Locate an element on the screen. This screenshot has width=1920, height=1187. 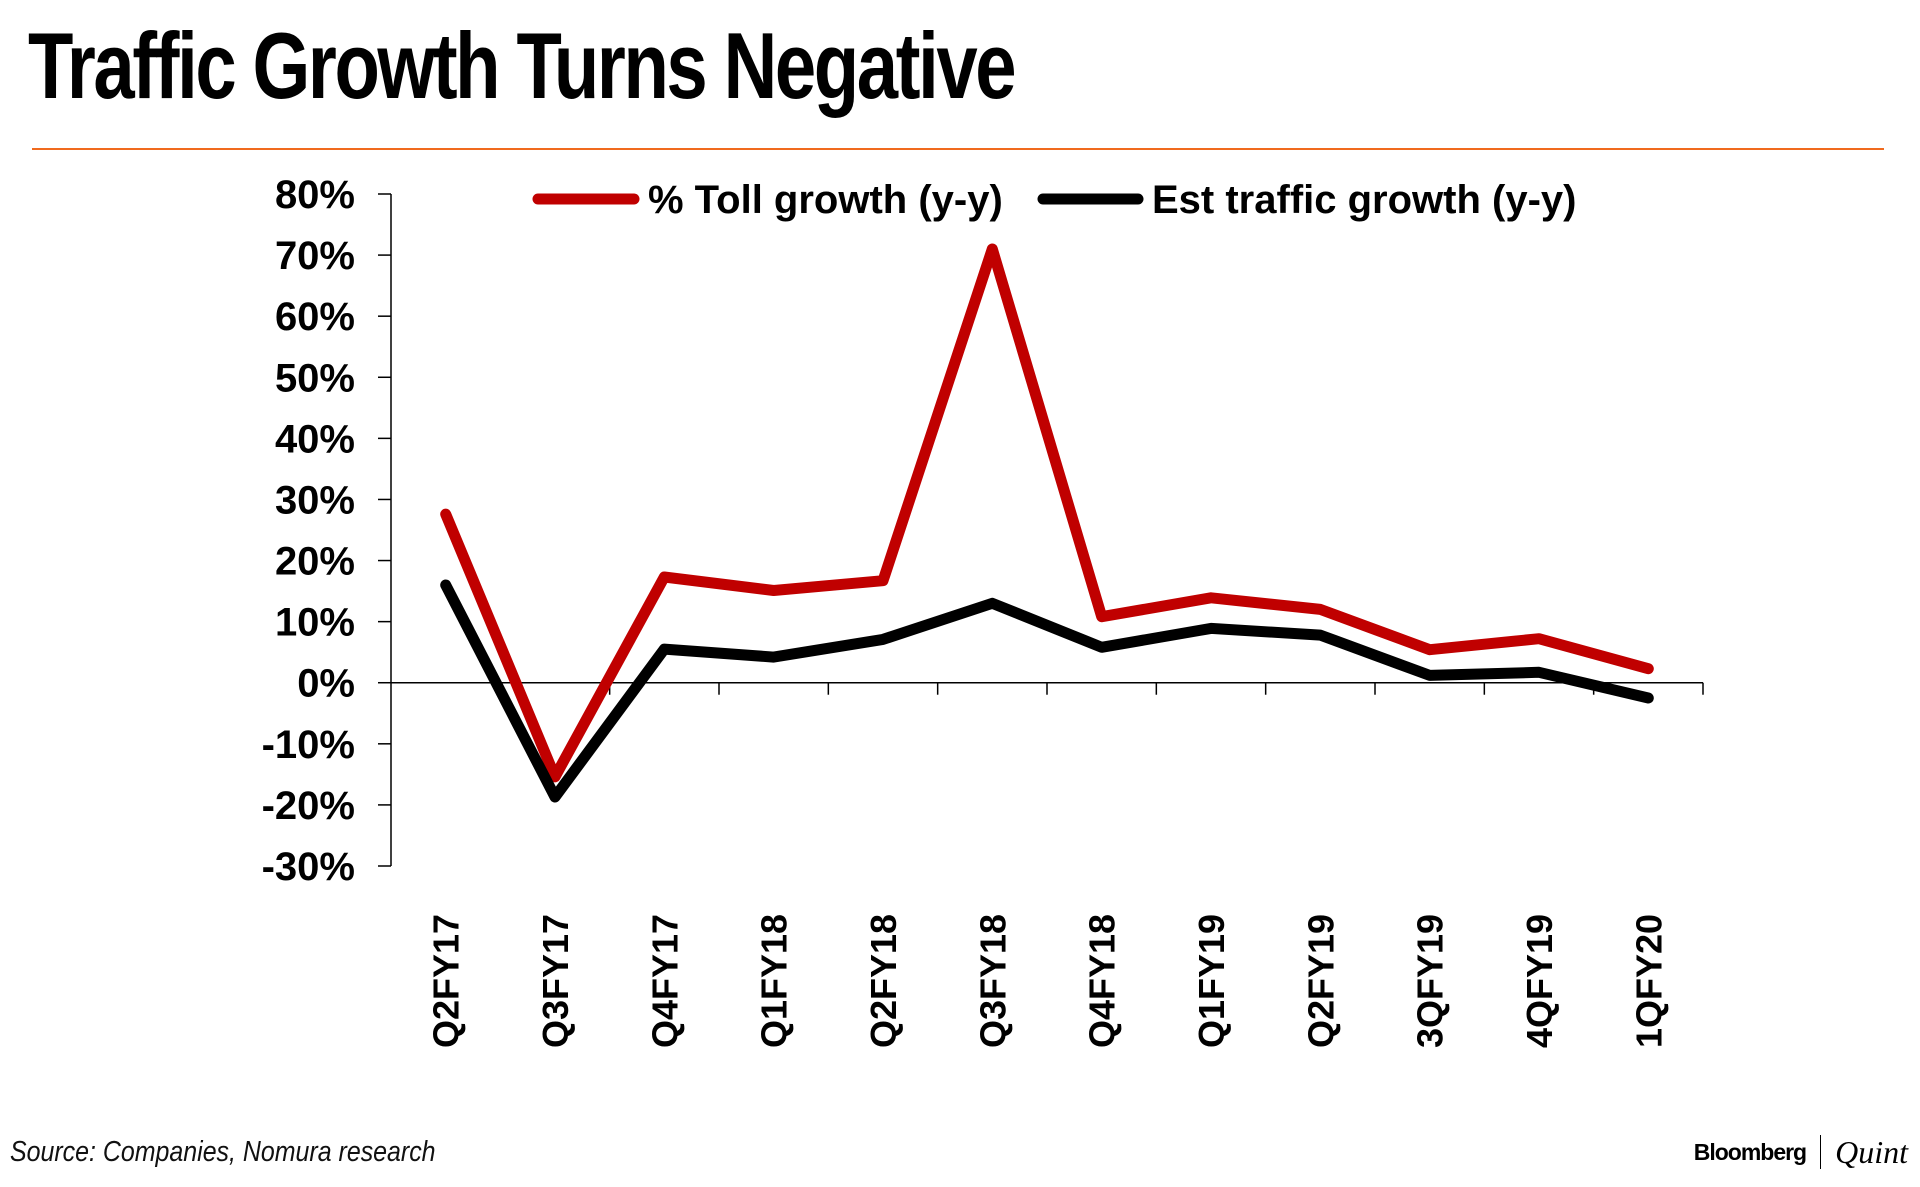
chart-title: Traffic Growth Turns Negative is located at coordinates (522, 65).